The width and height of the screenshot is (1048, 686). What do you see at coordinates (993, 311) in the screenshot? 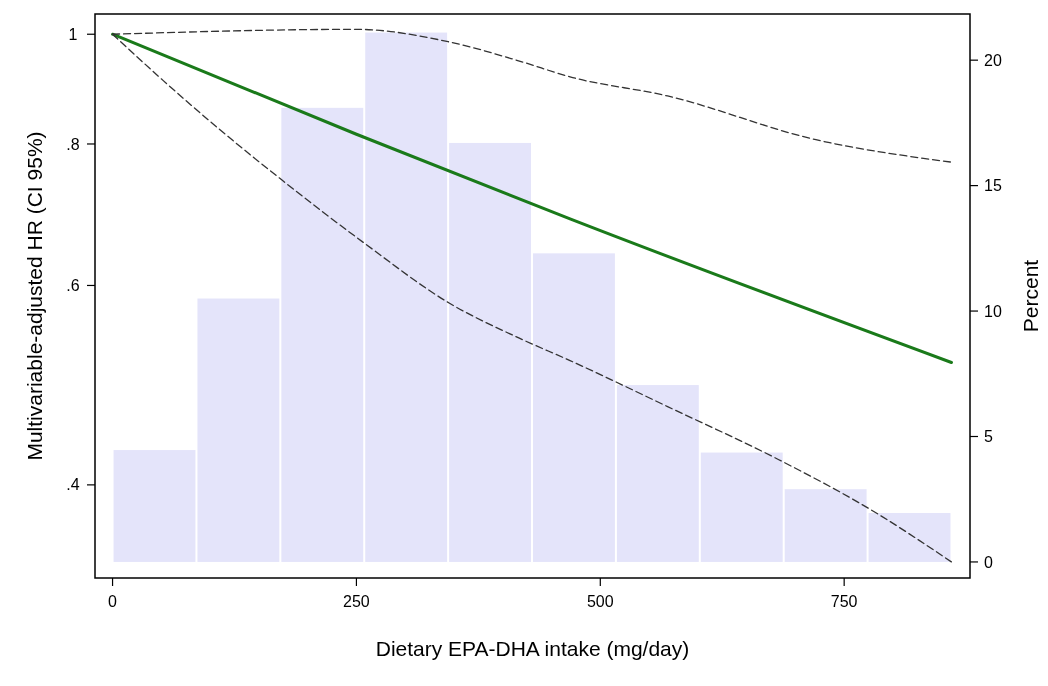
I see `y2-tick-label: 10` at bounding box center [993, 311].